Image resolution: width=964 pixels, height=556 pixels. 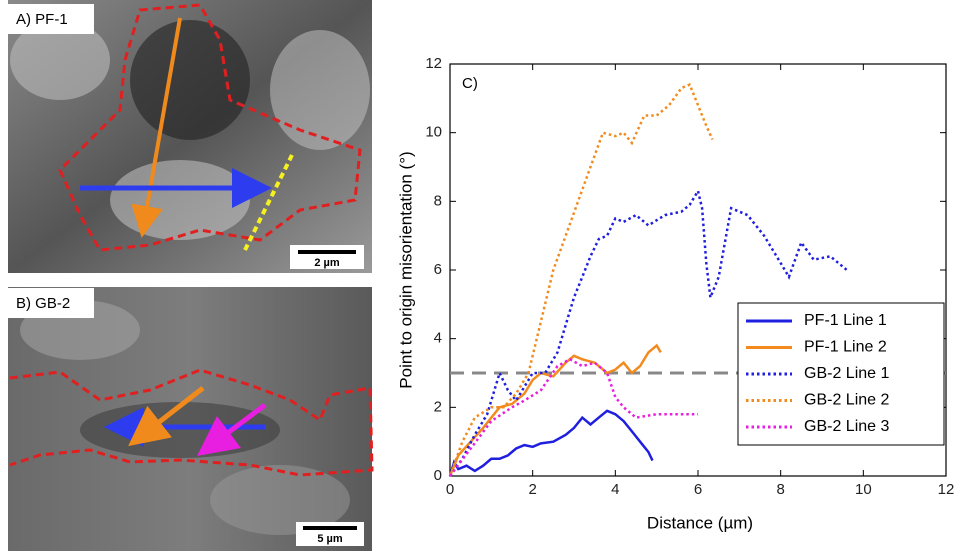 What do you see at coordinates (330, 539) in the screenshot?
I see `scale-bar-label: 5 µm` at bounding box center [330, 539].